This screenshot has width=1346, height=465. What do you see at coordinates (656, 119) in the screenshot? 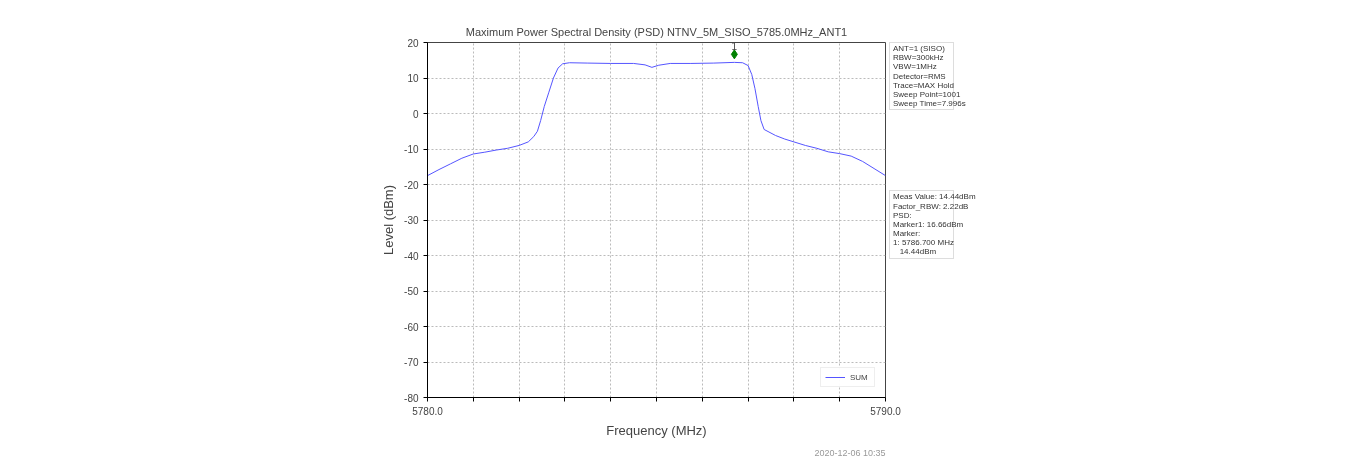
I see `line-series` at bounding box center [656, 119].